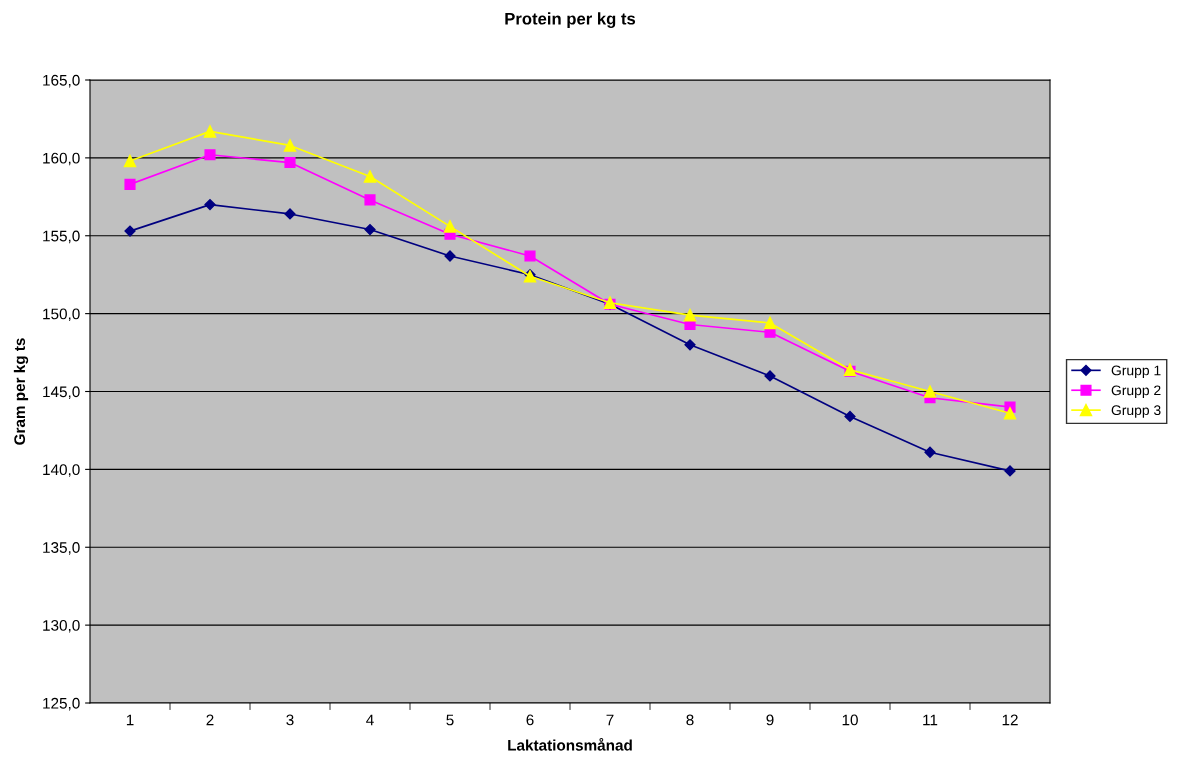 This screenshot has height=762, width=1180. I want to click on x-tick-label: 11, so click(930, 720).